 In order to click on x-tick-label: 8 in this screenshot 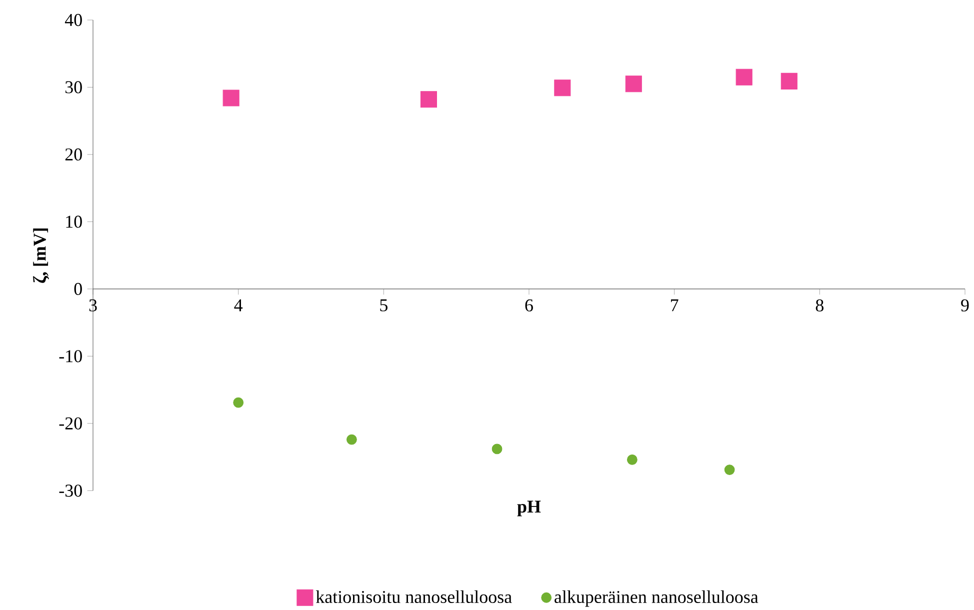, I will do `click(820, 305)`.